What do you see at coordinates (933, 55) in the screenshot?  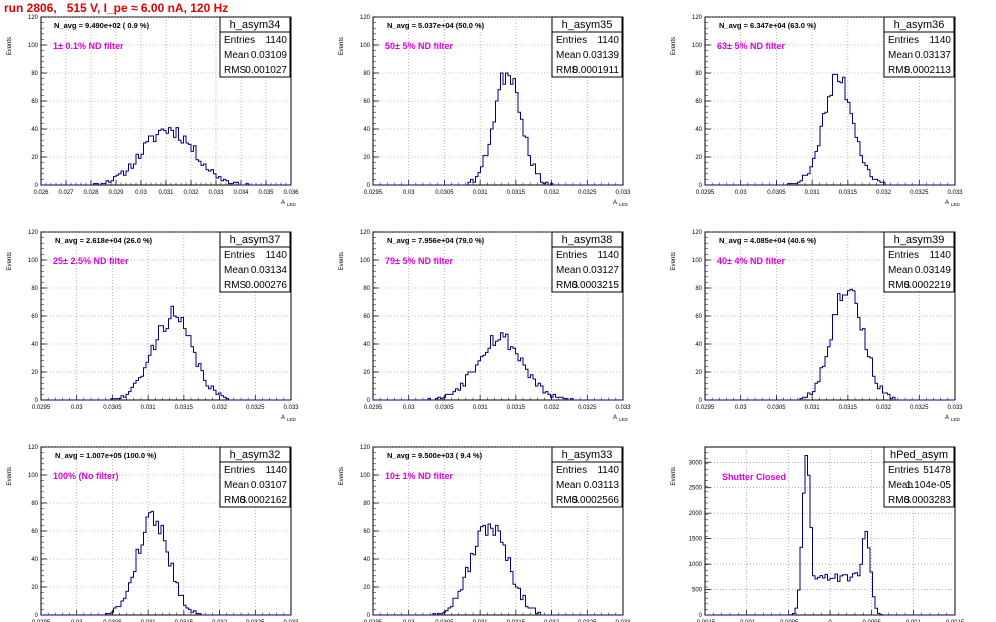 I see `stats-value: 0.03137` at bounding box center [933, 55].